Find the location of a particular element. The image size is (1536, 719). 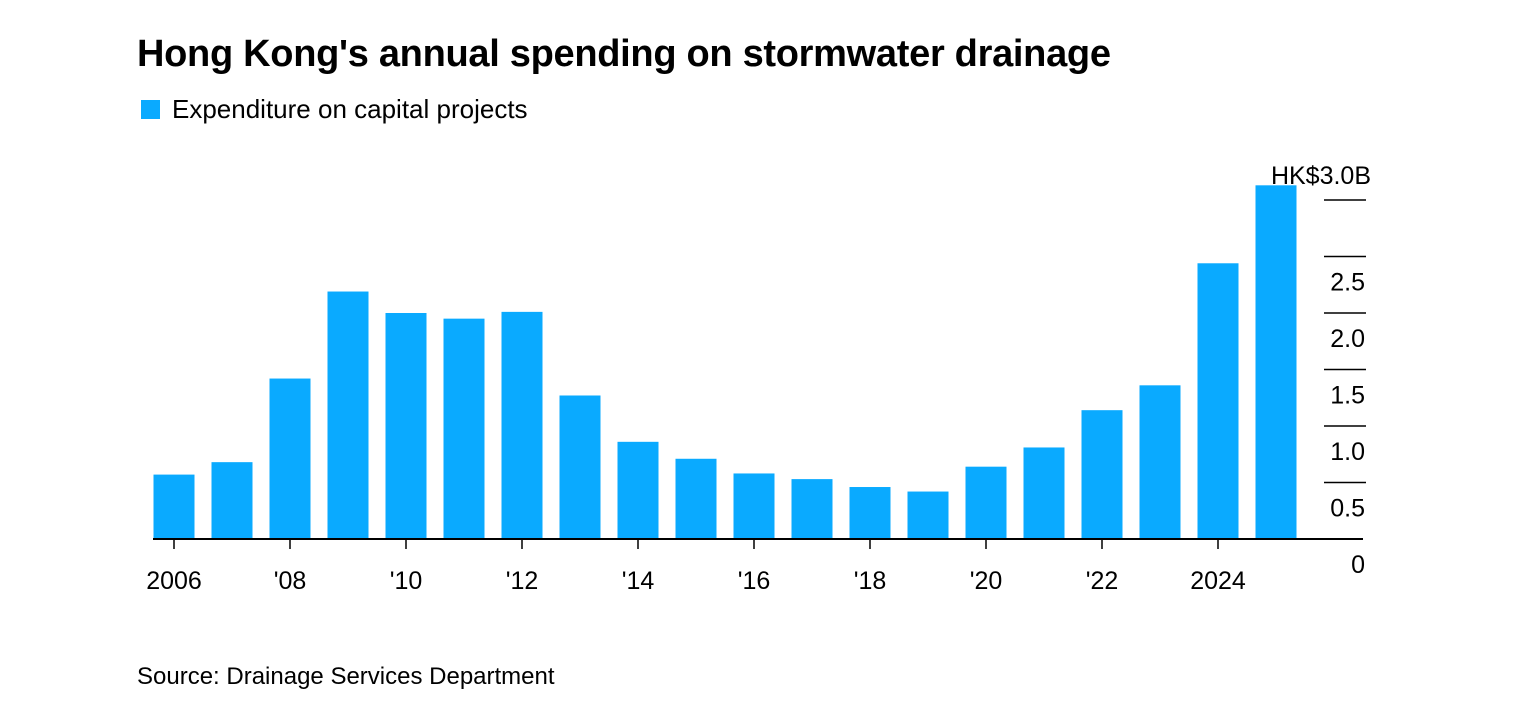

legend: Expenditure on capital projects is located at coordinates (334, 109).